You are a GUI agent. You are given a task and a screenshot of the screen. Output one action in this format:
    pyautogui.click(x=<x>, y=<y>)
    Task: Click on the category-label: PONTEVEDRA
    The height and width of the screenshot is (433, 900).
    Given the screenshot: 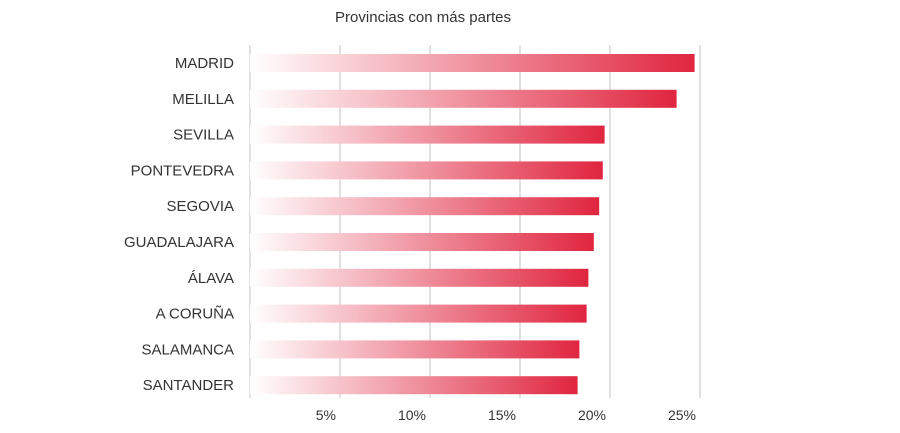 What is the action you would take?
    pyautogui.click(x=182, y=170)
    